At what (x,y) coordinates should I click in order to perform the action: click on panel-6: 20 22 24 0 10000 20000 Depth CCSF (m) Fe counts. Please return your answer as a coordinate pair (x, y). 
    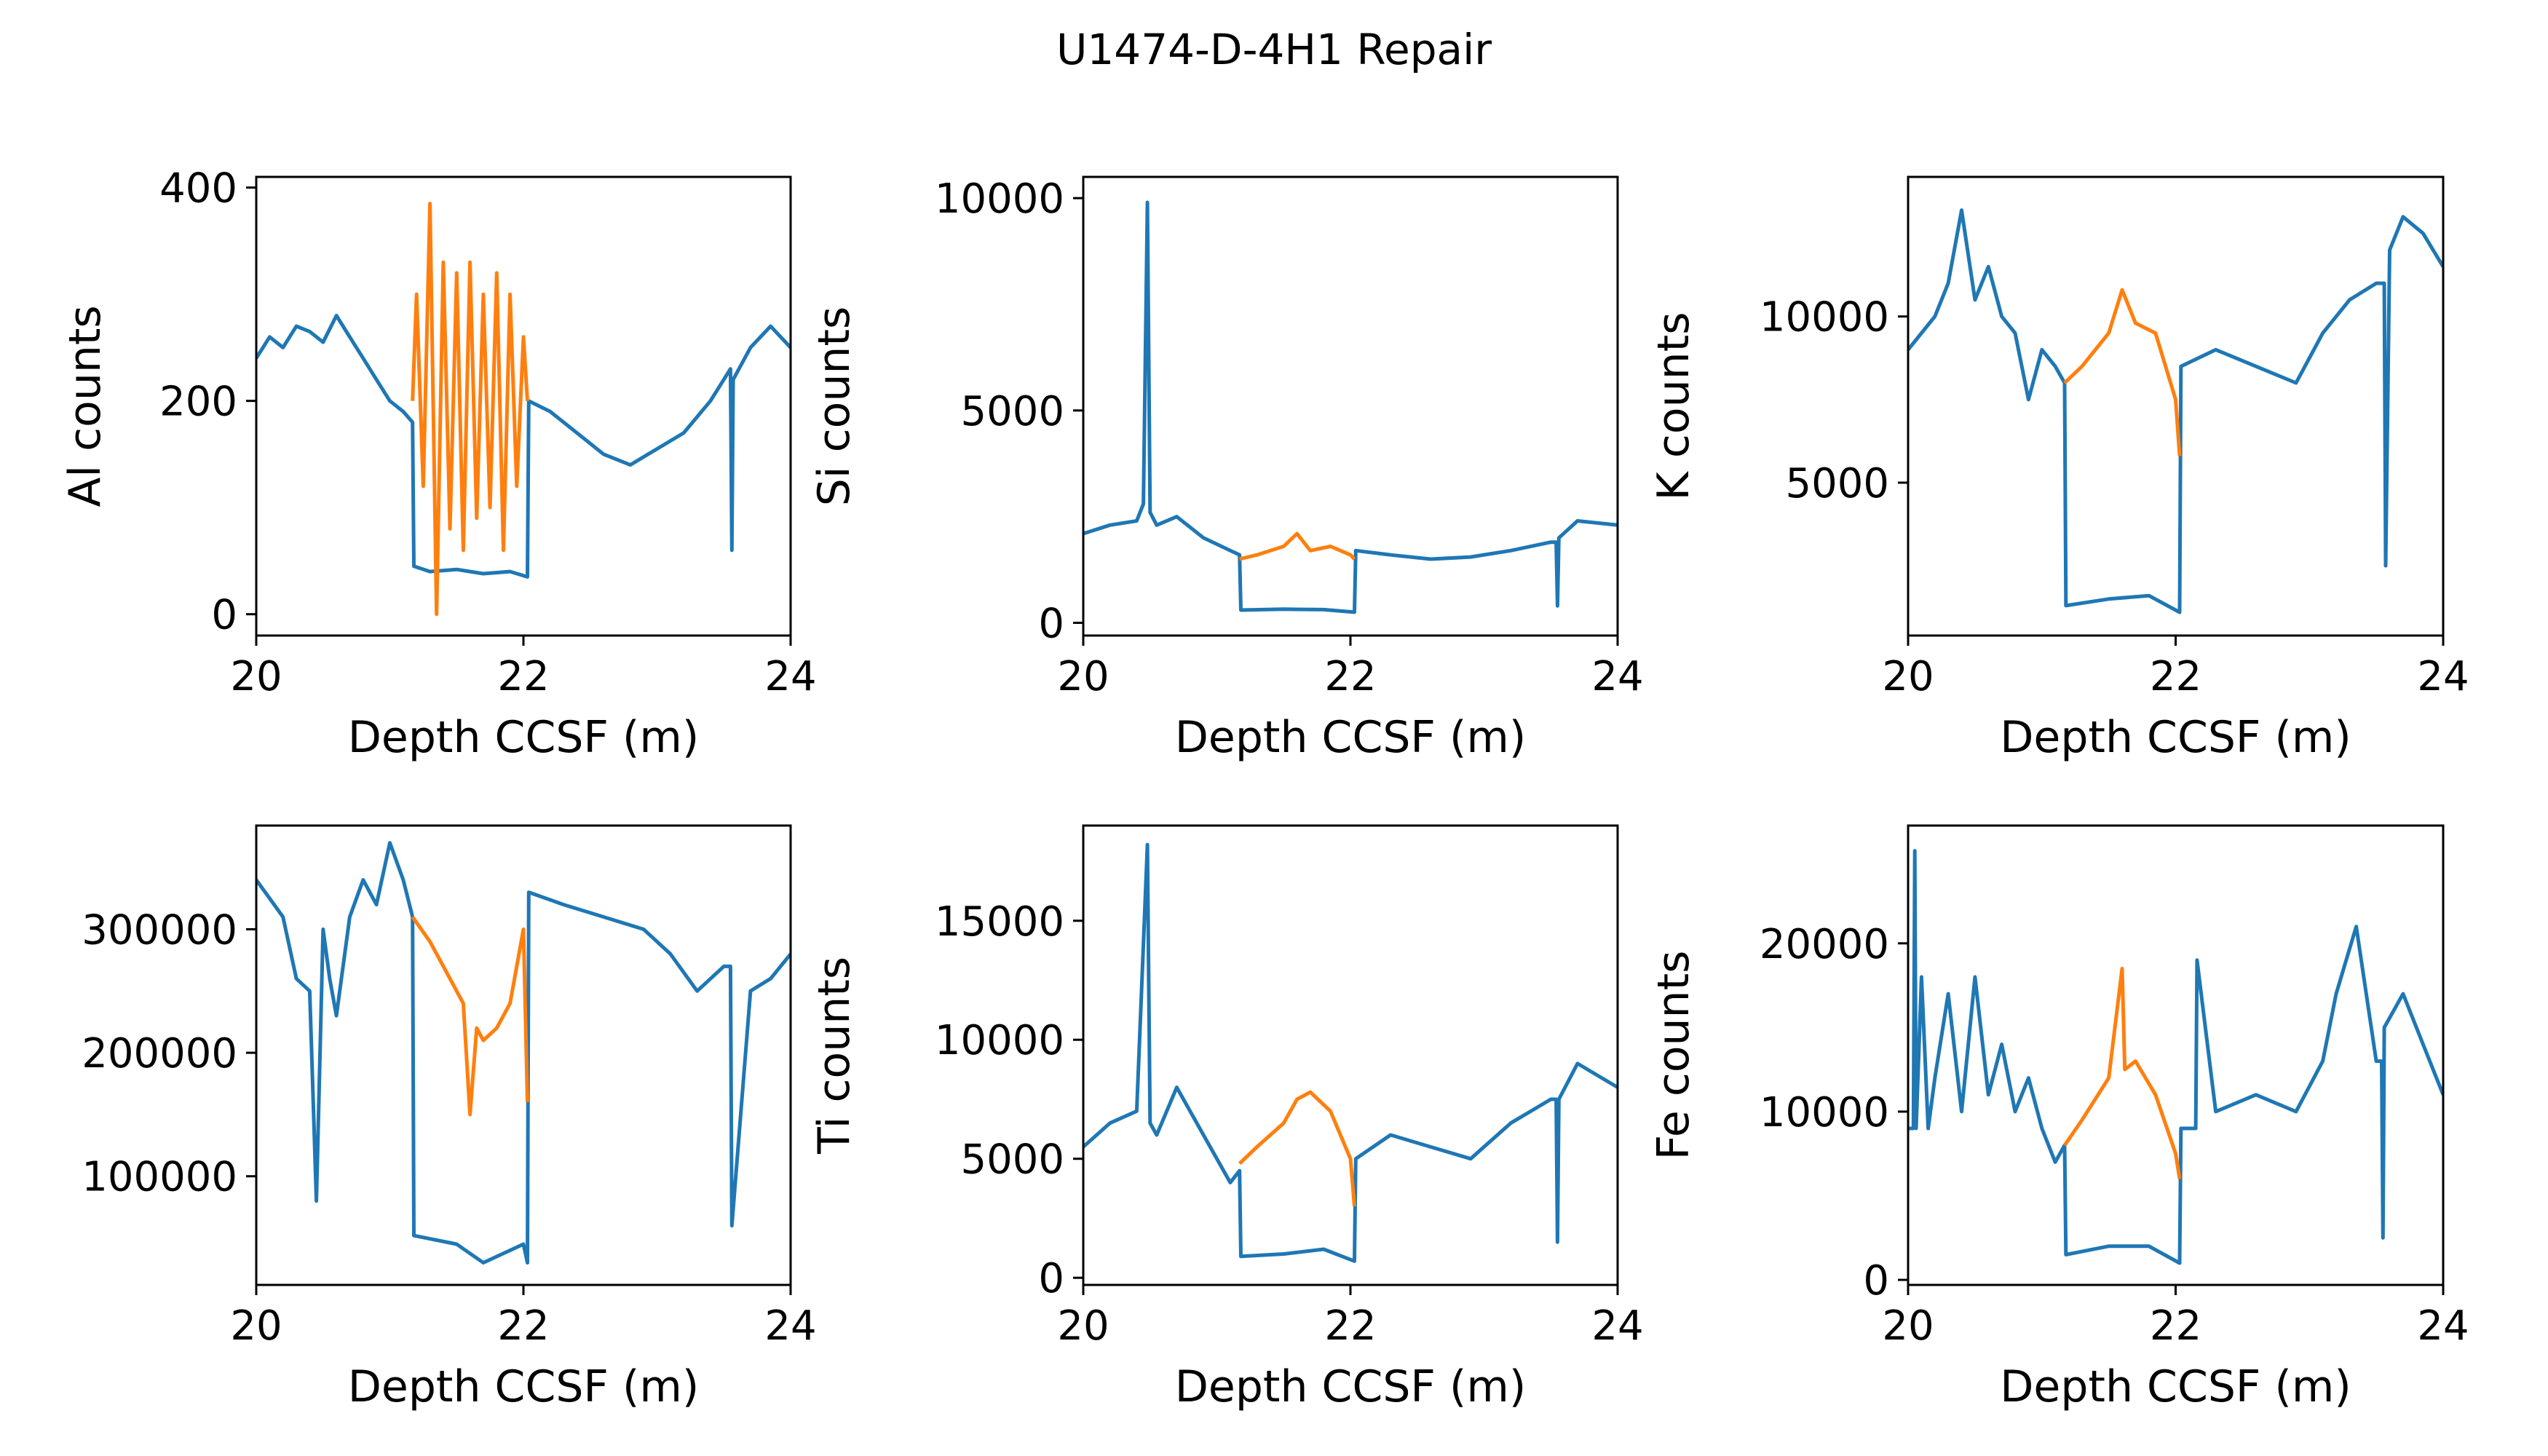
    Looking at the image, I should click on (2058, 1118).